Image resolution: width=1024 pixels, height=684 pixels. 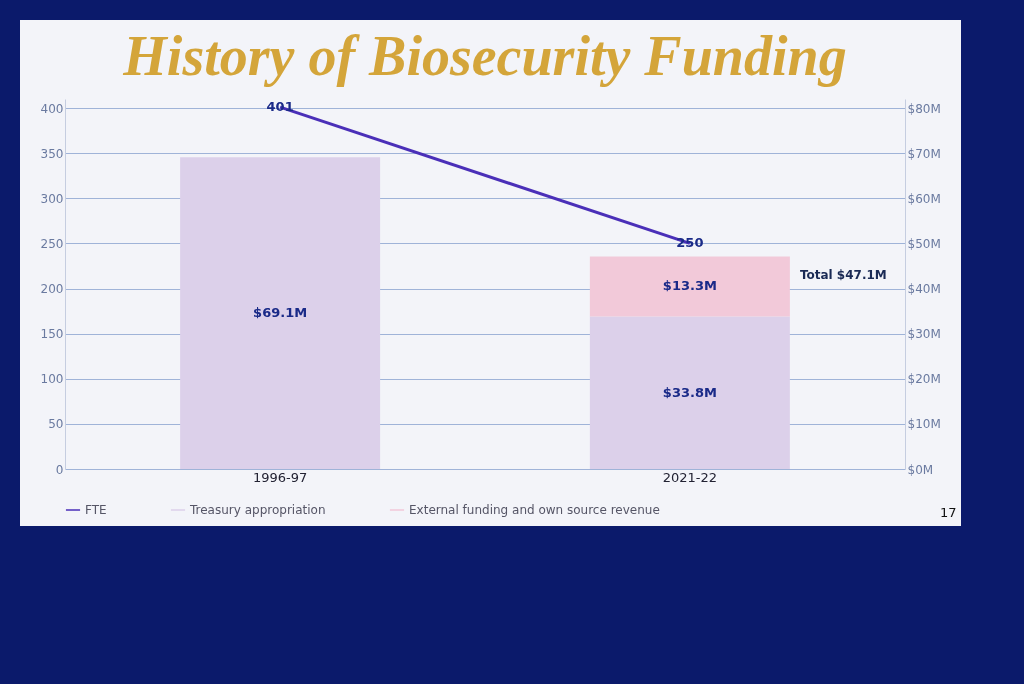 What do you see at coordinates (52, 243) in the screenshot?
I see `y-tick-label: 250` at bounding box center [52, 243].